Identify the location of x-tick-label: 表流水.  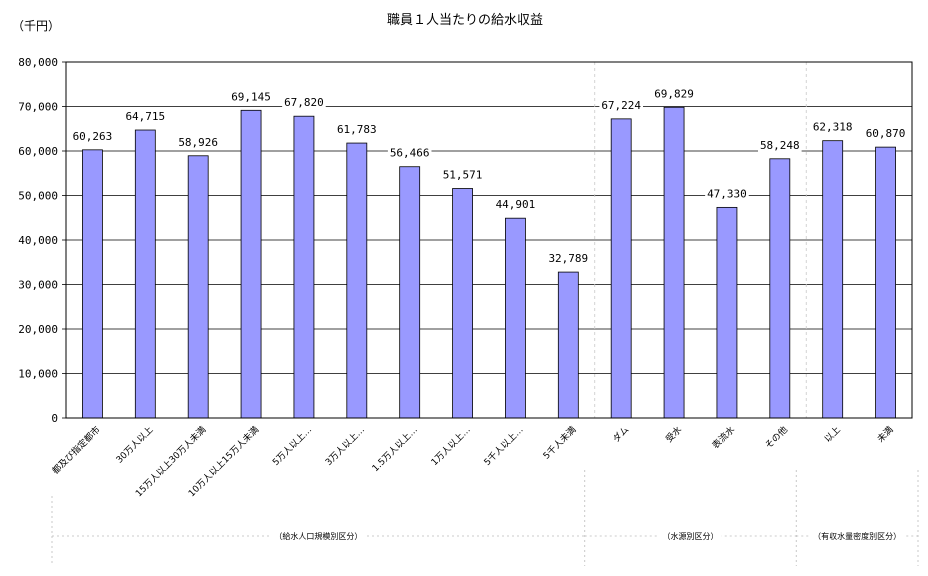
(723, 438).